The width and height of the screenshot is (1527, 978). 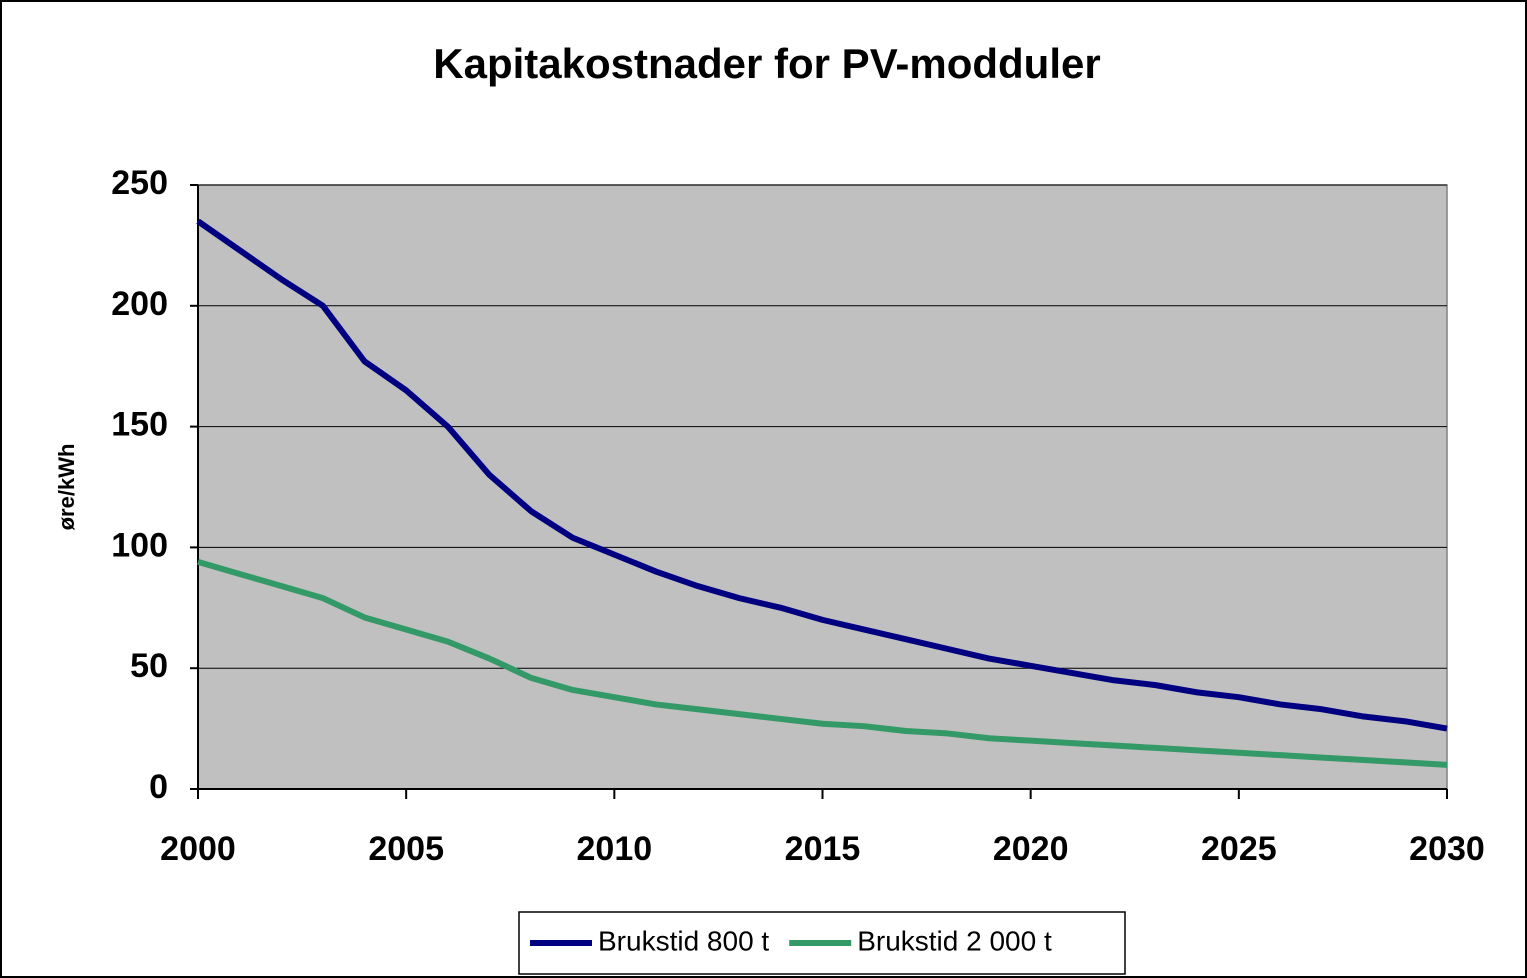 What do you see at coordinates (954, 940) in the screenshot?
I see `legend-label: Brukstid 2 000 t` at bounding box center [954, 940].